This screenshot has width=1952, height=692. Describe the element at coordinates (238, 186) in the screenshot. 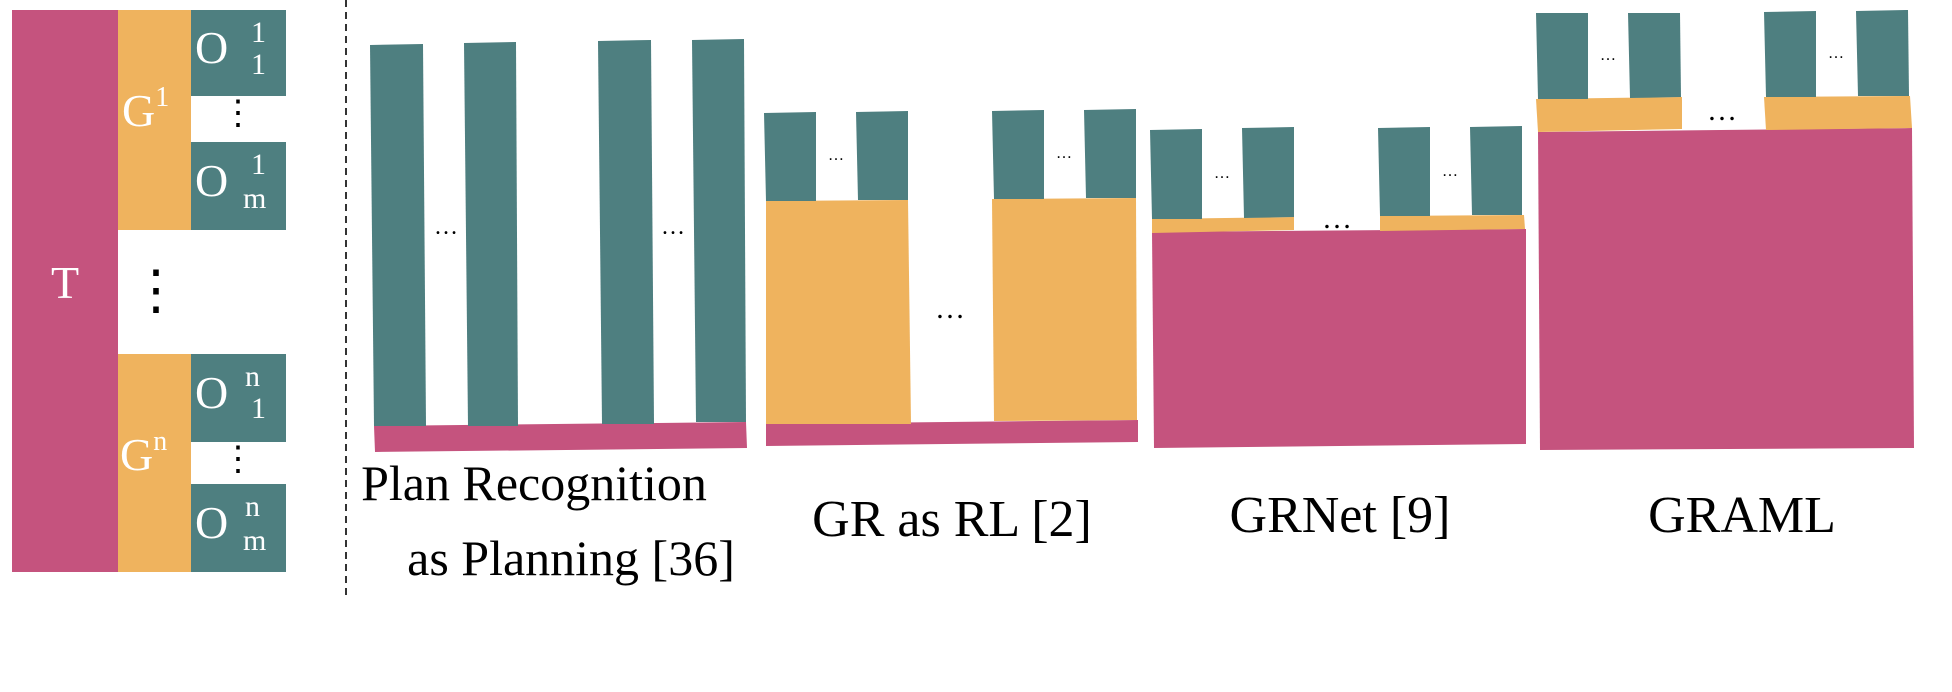

I see `obs-1-m-block` at that location.